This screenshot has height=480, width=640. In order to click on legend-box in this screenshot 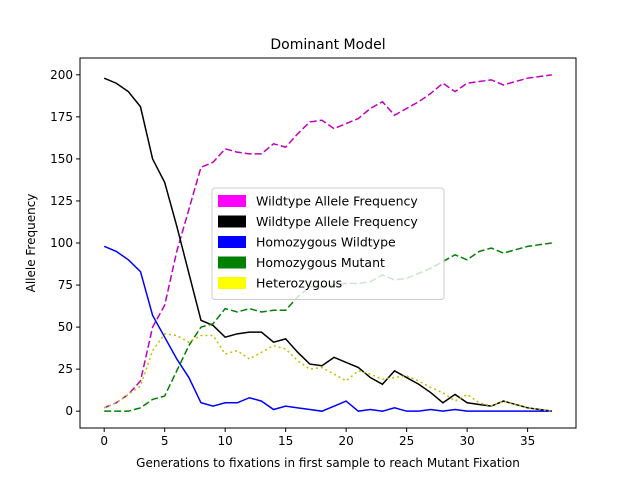, I will do `click(328, 243)`.